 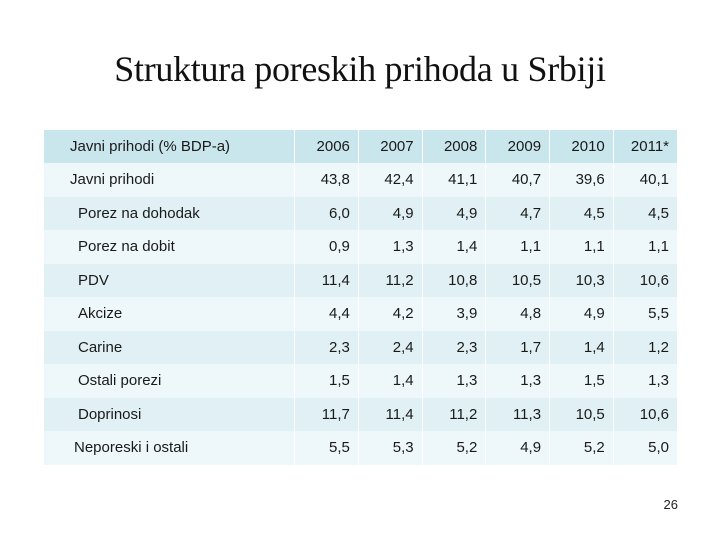 I want to click on cell-value: 5,3, so click(x=390, y=448).